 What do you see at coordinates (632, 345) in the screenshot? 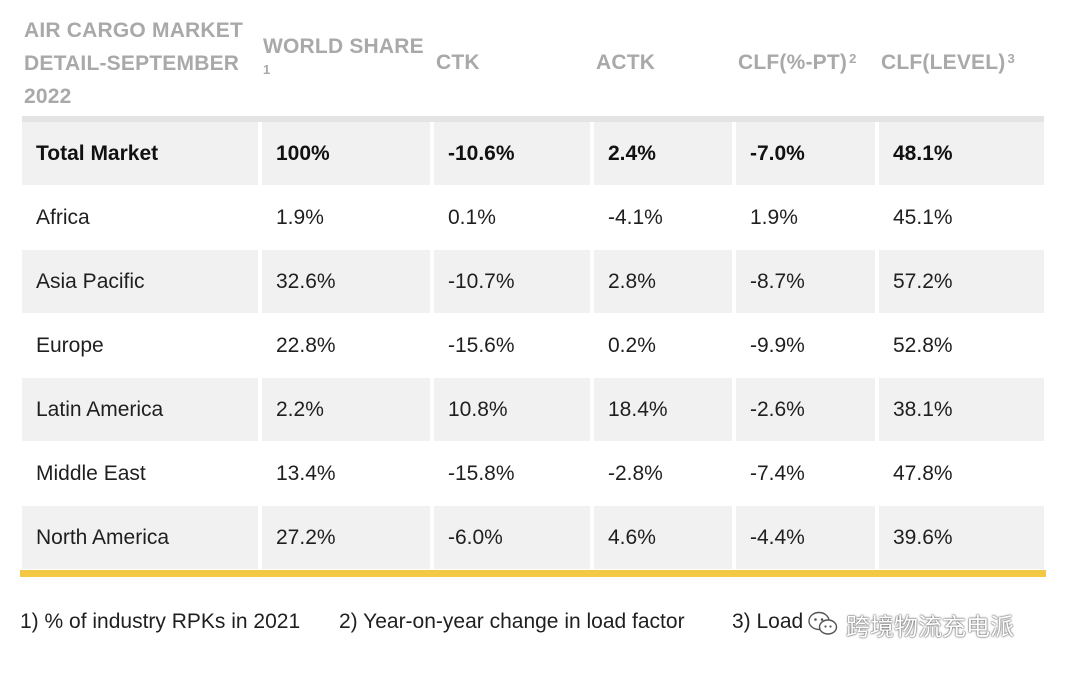
I see `cell-actk: 0.2%` at bounding box center [632, 345].